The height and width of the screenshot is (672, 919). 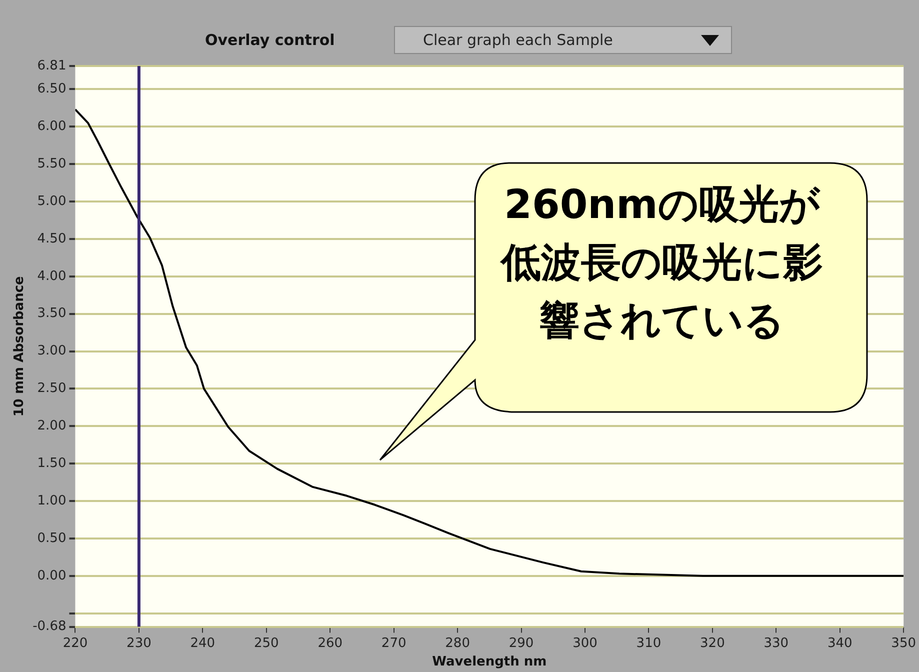 What do you see at coordinates (393, 643) in the screenshot?
I see `x-tick-label: 270` at bounding box center [393, 643].